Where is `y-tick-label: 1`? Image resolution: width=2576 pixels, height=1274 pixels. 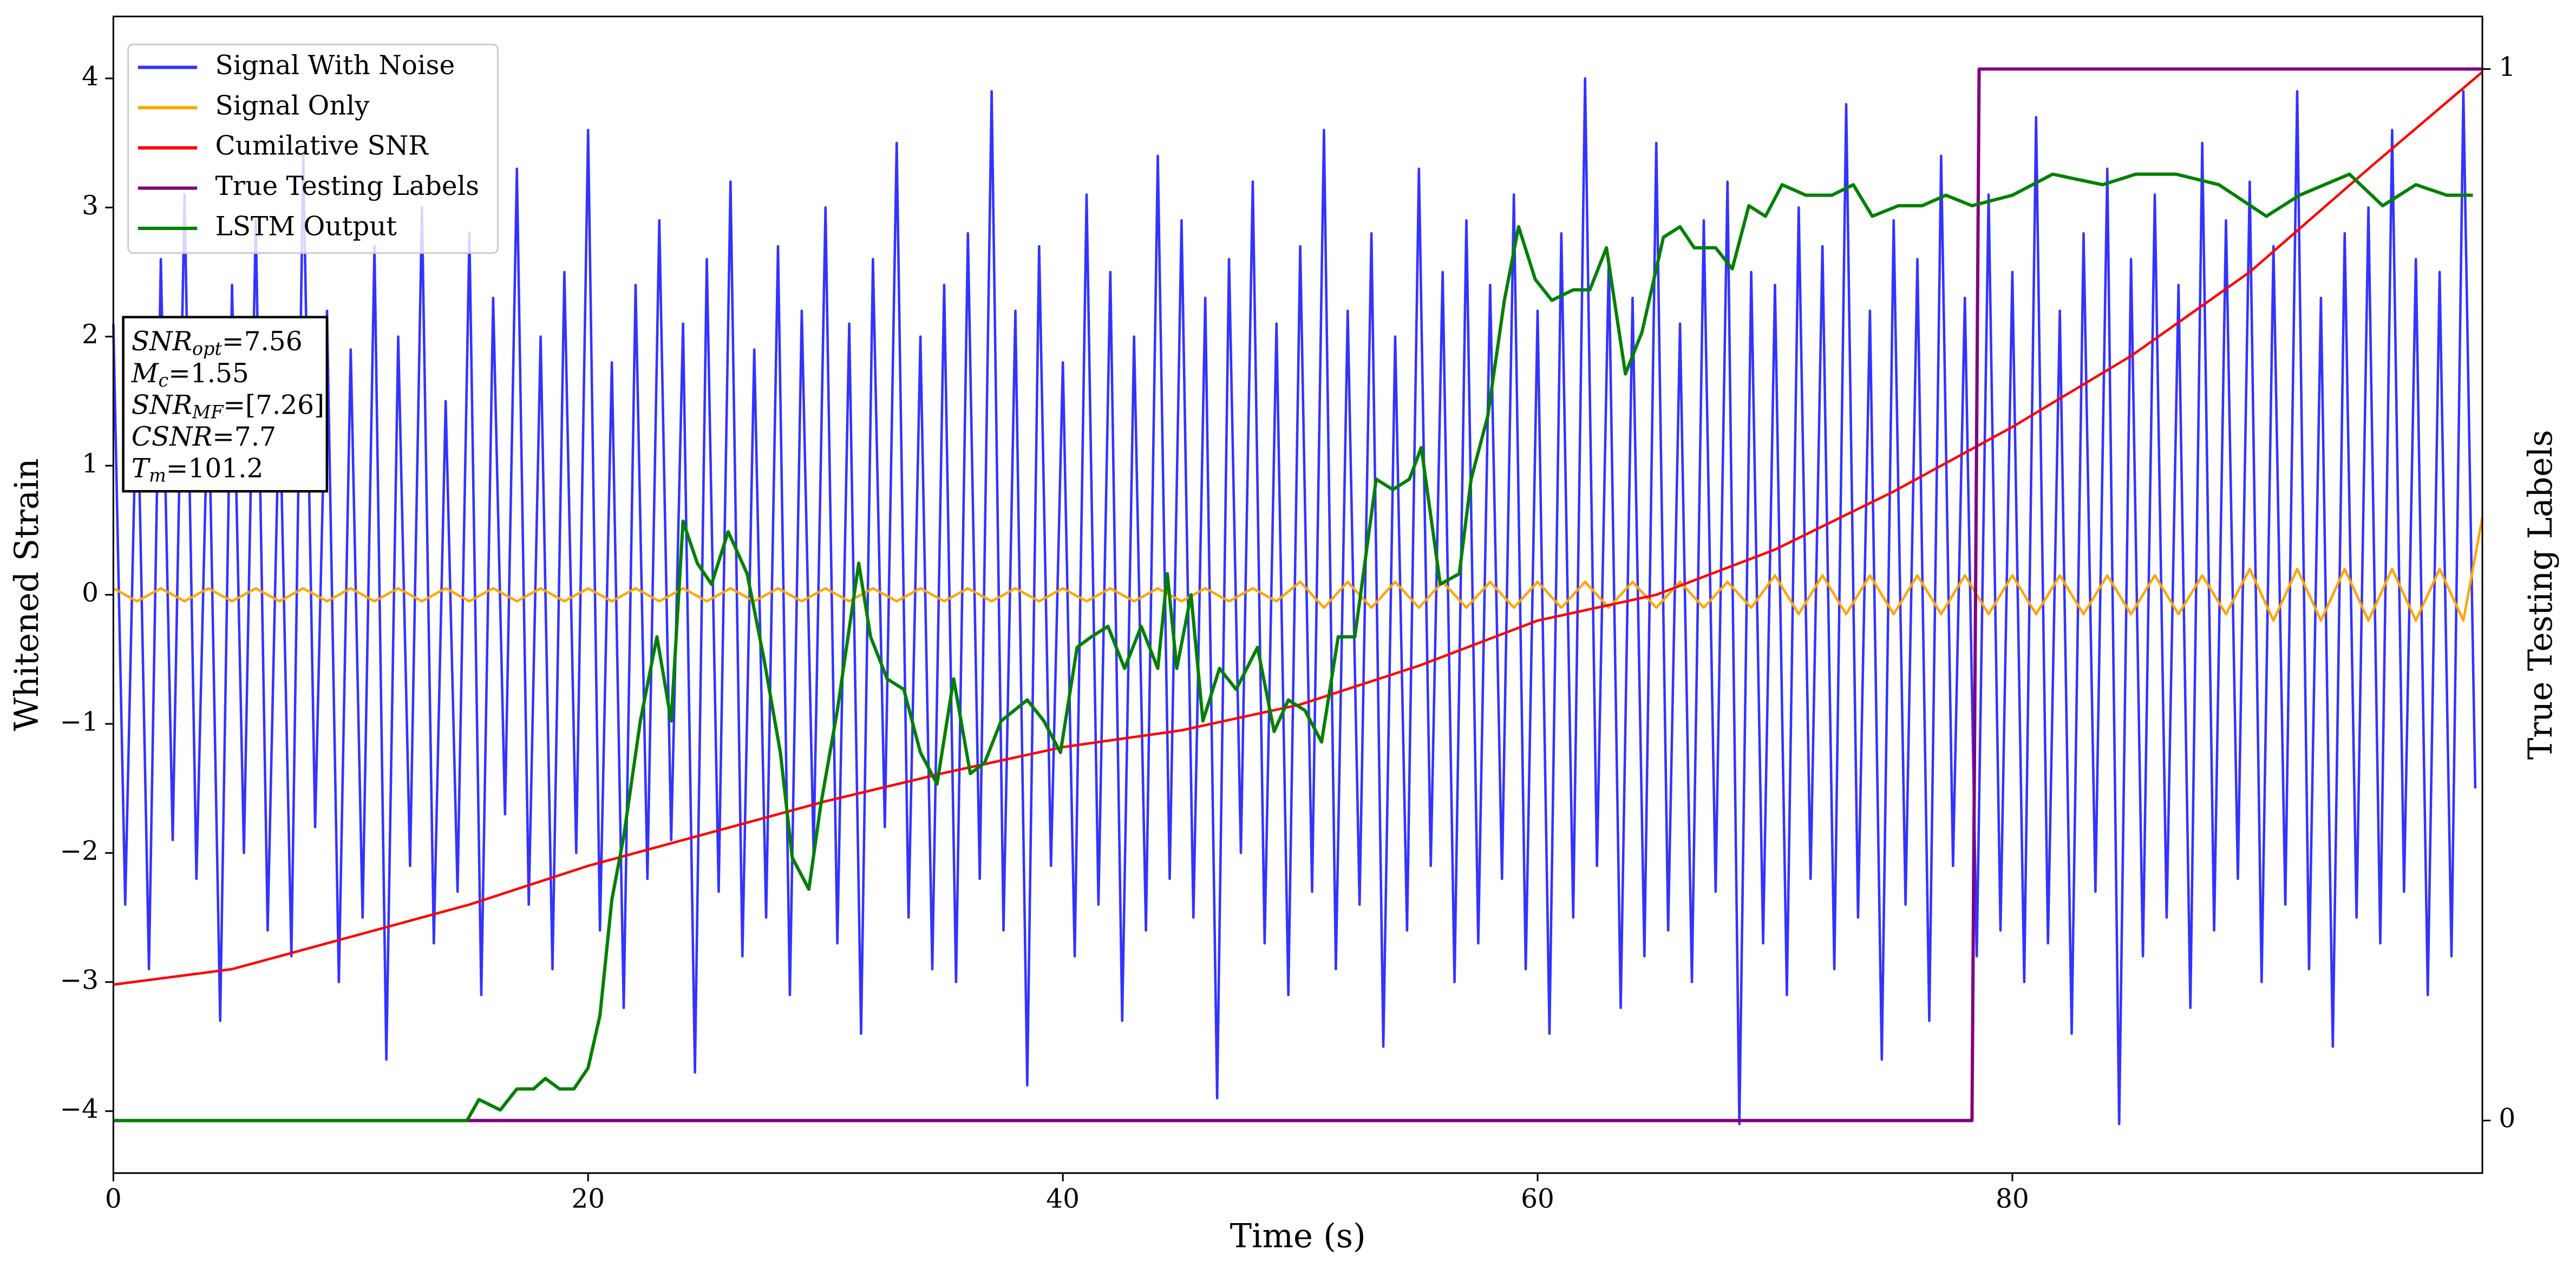
y-tick-label: 1 is located at coordinates (90, 464).